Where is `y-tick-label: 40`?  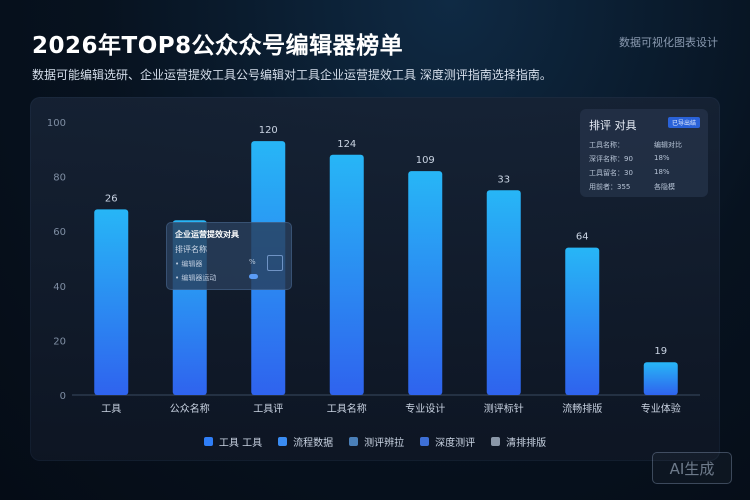
y-tick-label: 40 is located at coordinates (59, 287).